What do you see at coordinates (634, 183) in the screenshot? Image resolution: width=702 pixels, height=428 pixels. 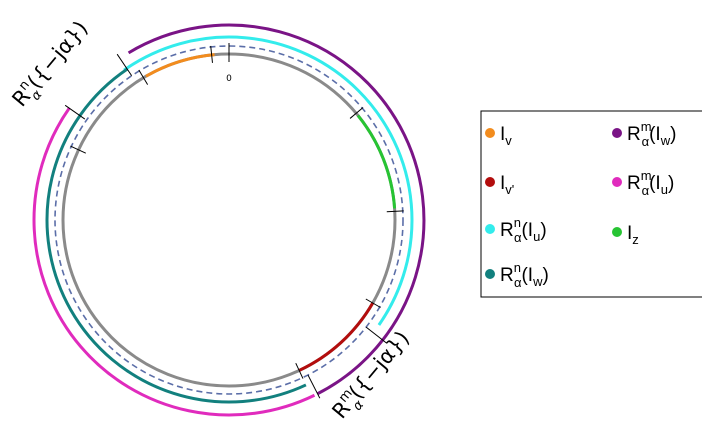 I see `legend-rm-iu-base: R` at bounding box center [634, 183].